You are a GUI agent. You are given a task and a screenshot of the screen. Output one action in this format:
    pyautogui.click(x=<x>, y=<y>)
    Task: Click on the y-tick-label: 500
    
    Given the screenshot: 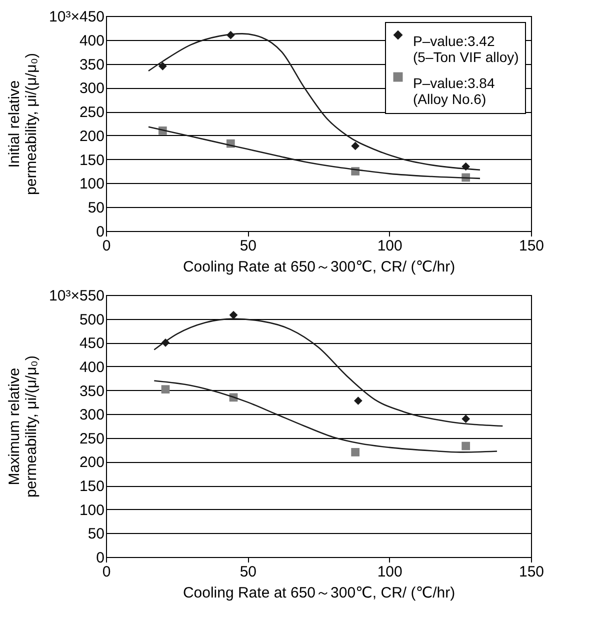 What is the action you would take?
    pyautogui.click(x=91, y=319)
    